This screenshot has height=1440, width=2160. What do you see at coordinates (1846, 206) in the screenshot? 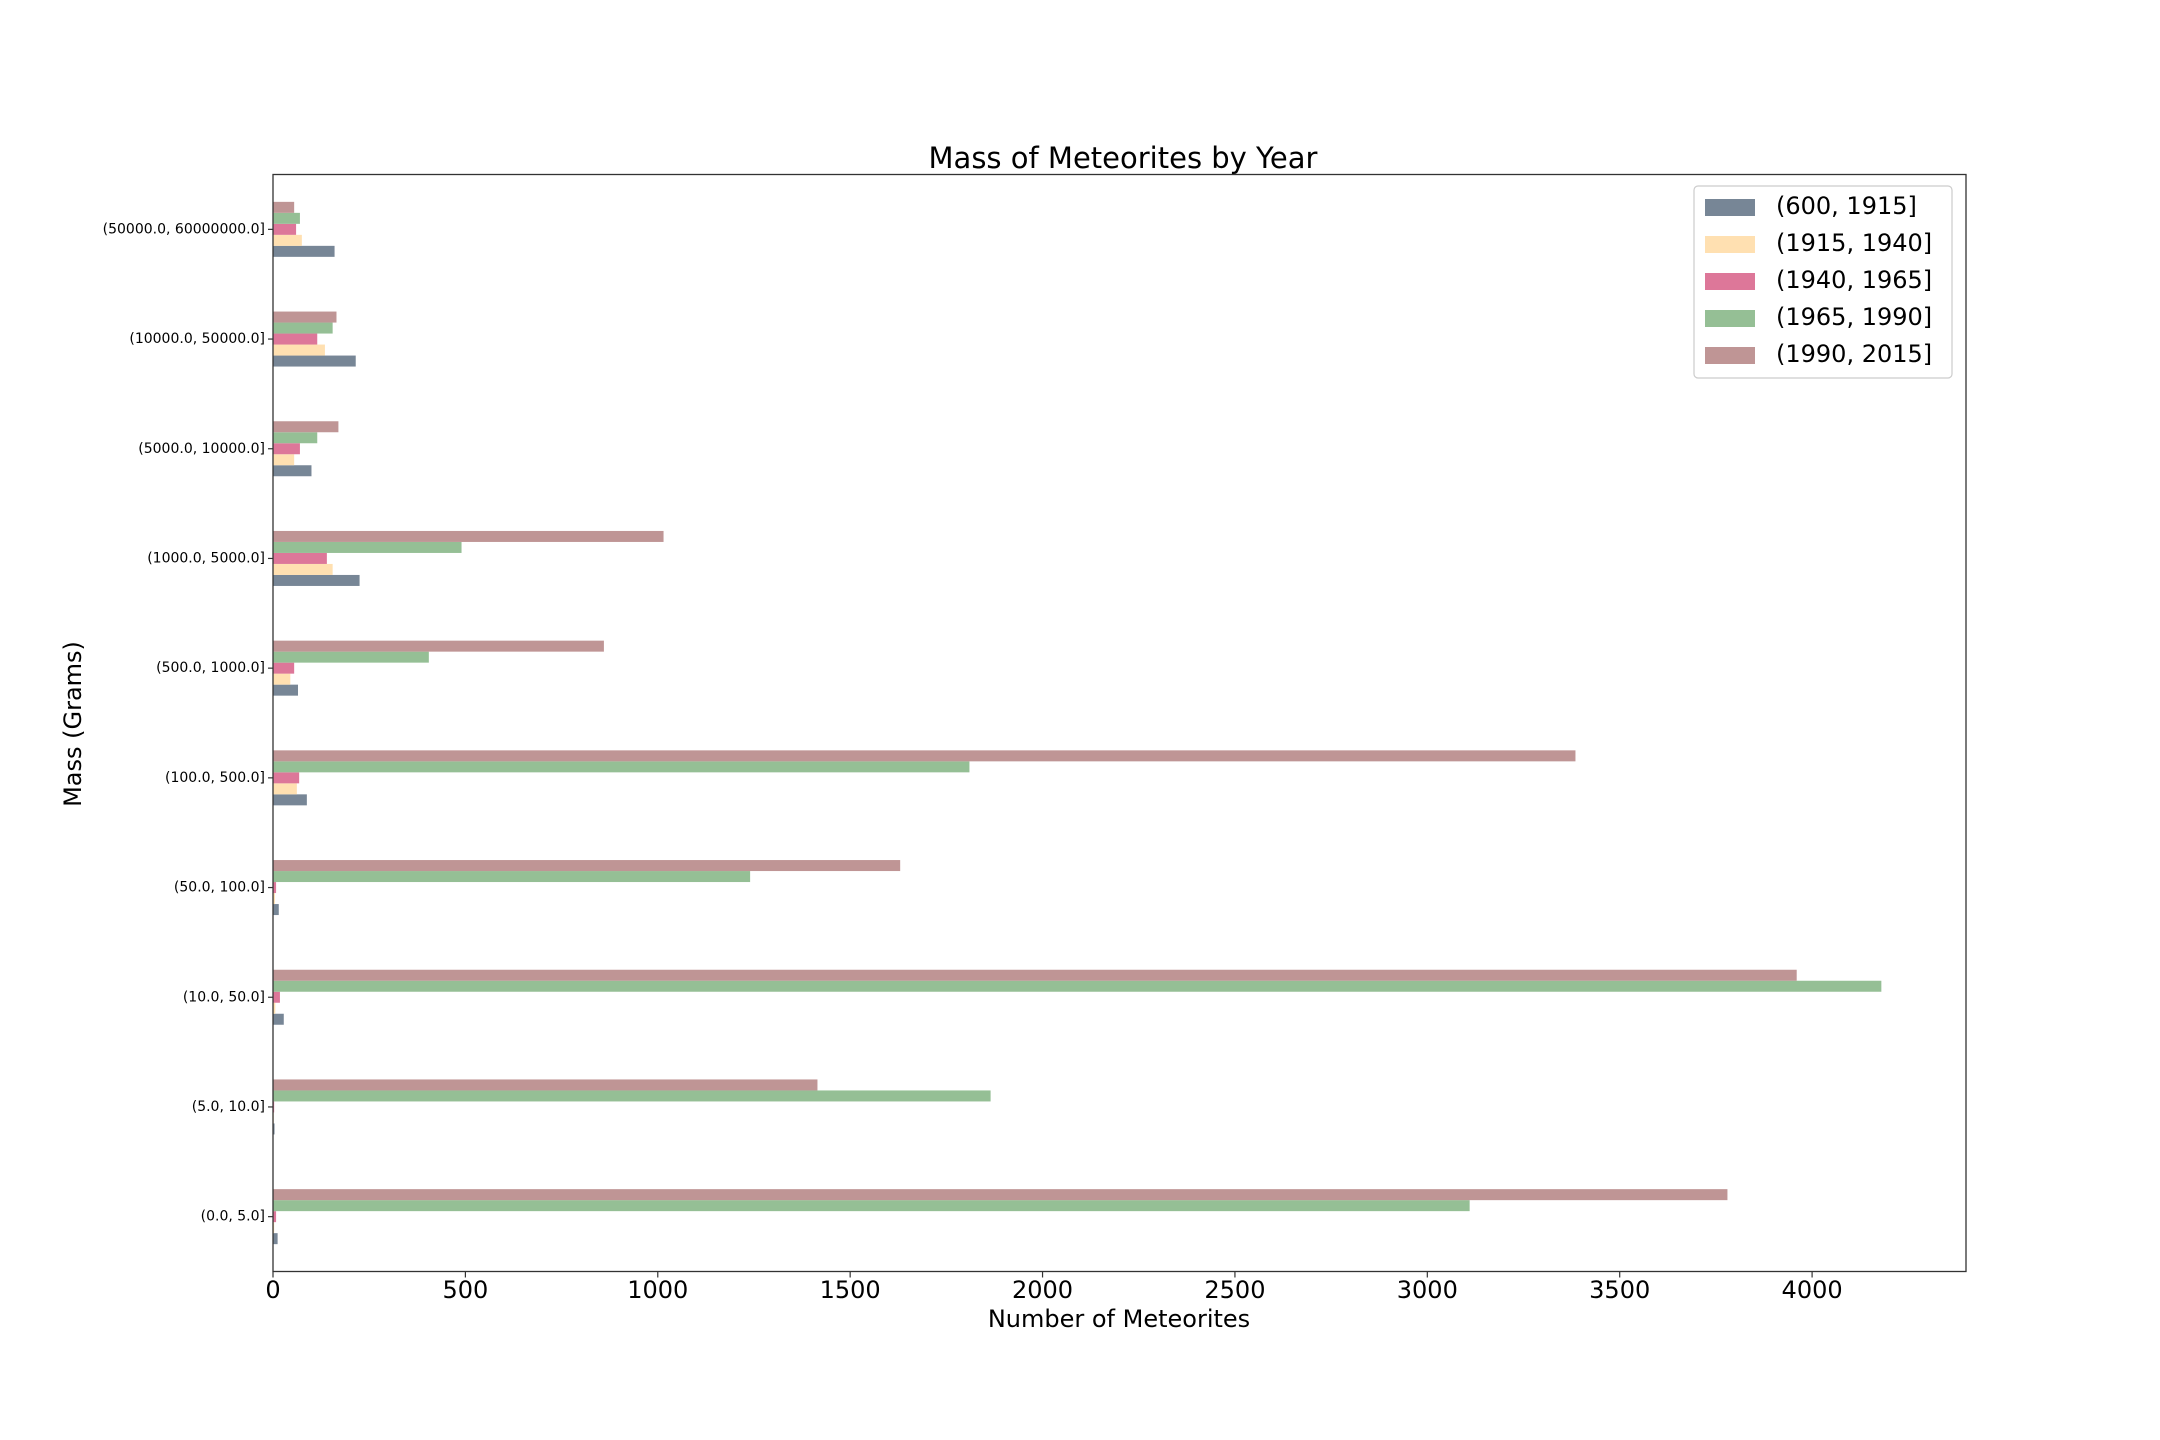
I see `legend-label: (600, 1915]` at bounding box center [1846, 206].